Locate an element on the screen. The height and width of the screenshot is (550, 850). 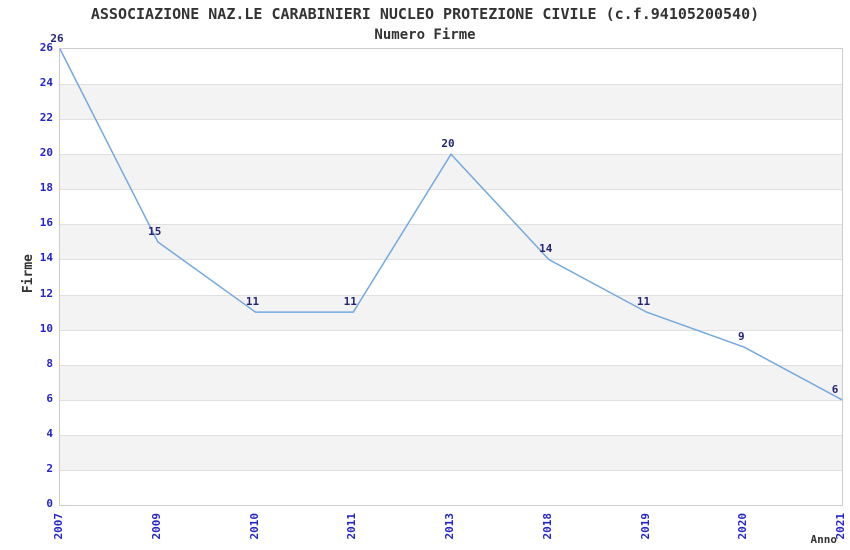
y-tick-label: 24 is located at coordinates (46, 83).